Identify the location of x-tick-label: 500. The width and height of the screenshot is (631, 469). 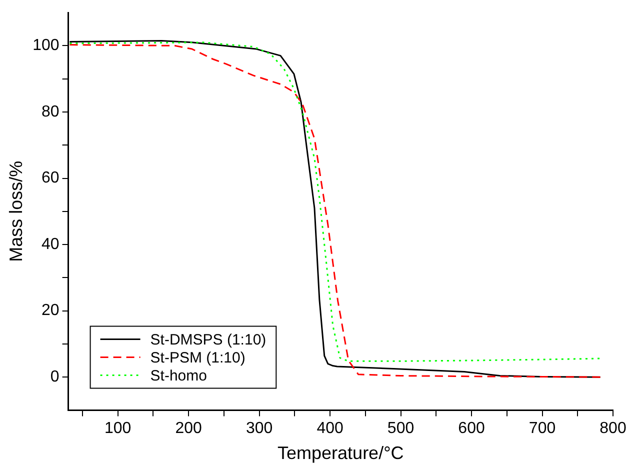
(400, 429).